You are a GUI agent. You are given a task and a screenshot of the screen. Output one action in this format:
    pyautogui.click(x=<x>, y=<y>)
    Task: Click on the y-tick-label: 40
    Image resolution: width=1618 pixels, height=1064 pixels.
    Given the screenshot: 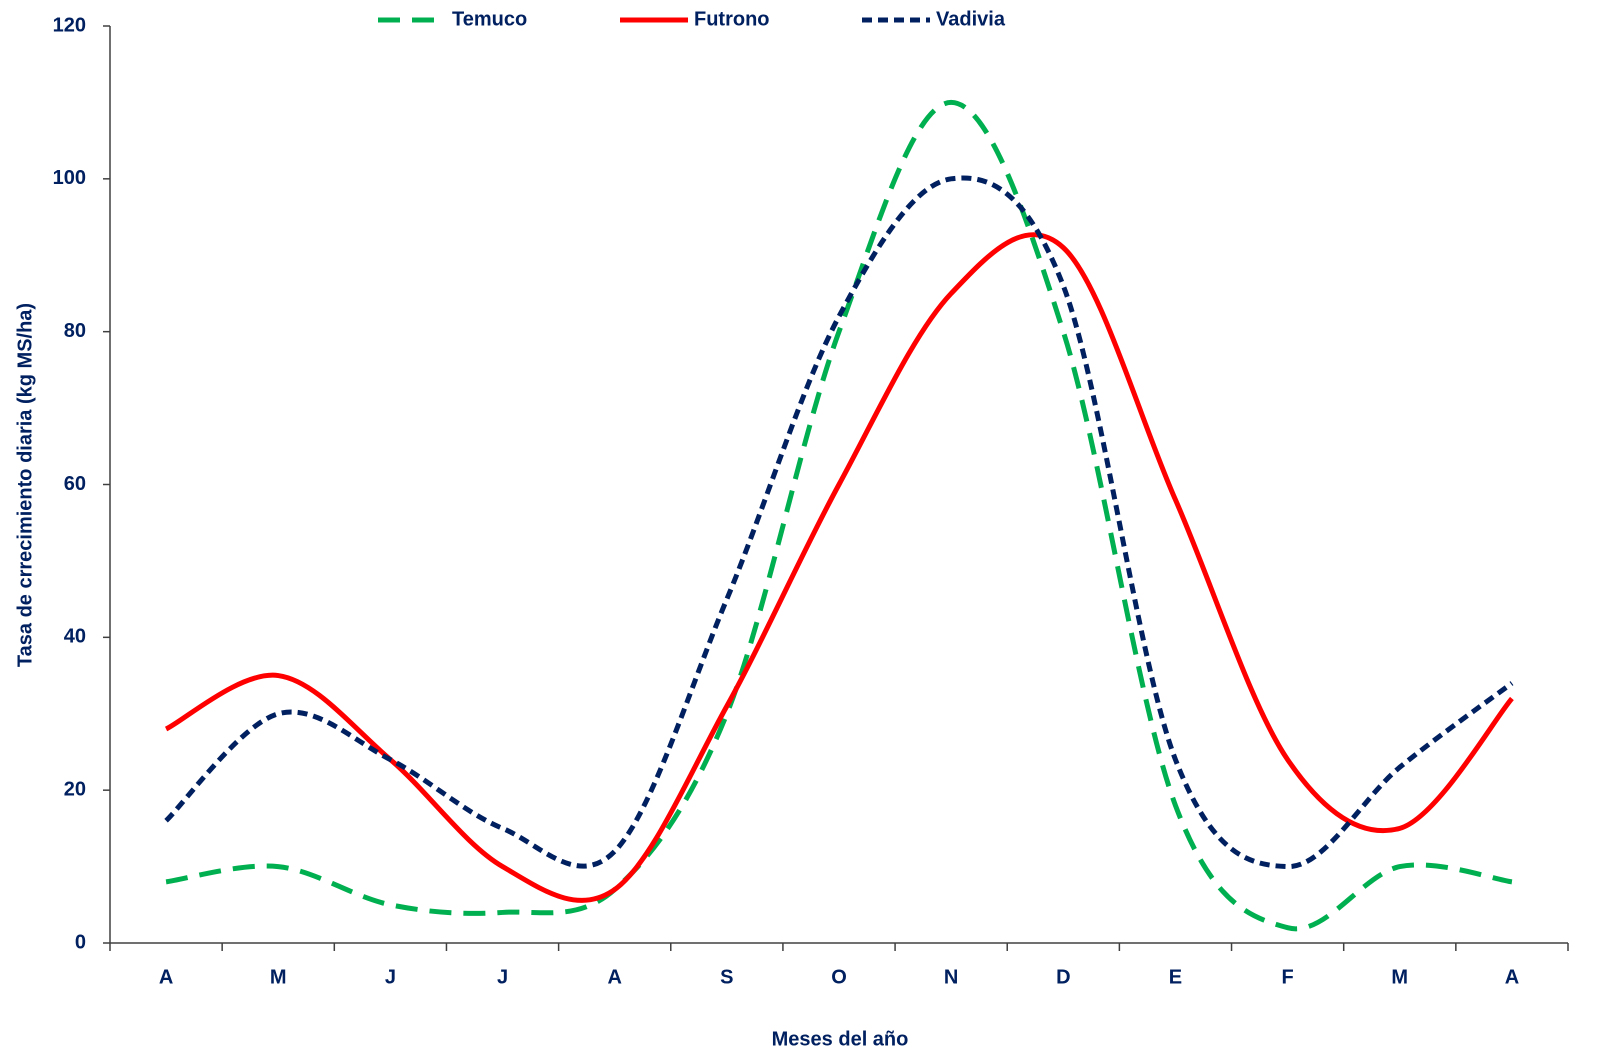 What is the action you would take?
    pyautogui.click(x=75, y=637)
    